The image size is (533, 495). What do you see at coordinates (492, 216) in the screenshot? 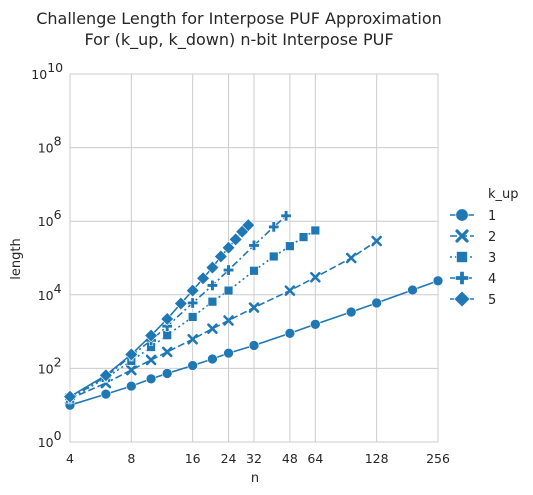
I see `legend-label: 1` at bounding box center [492, 216].